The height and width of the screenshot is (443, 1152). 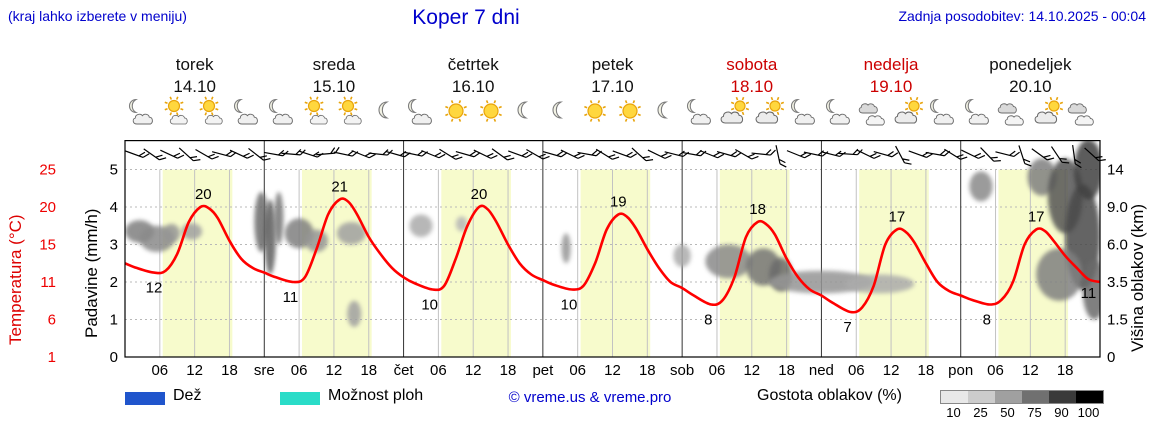 What do you see at coordinates (473, 87) in the screenshot?
I see `day-date: 16.10` at bounding box center [473, 87].